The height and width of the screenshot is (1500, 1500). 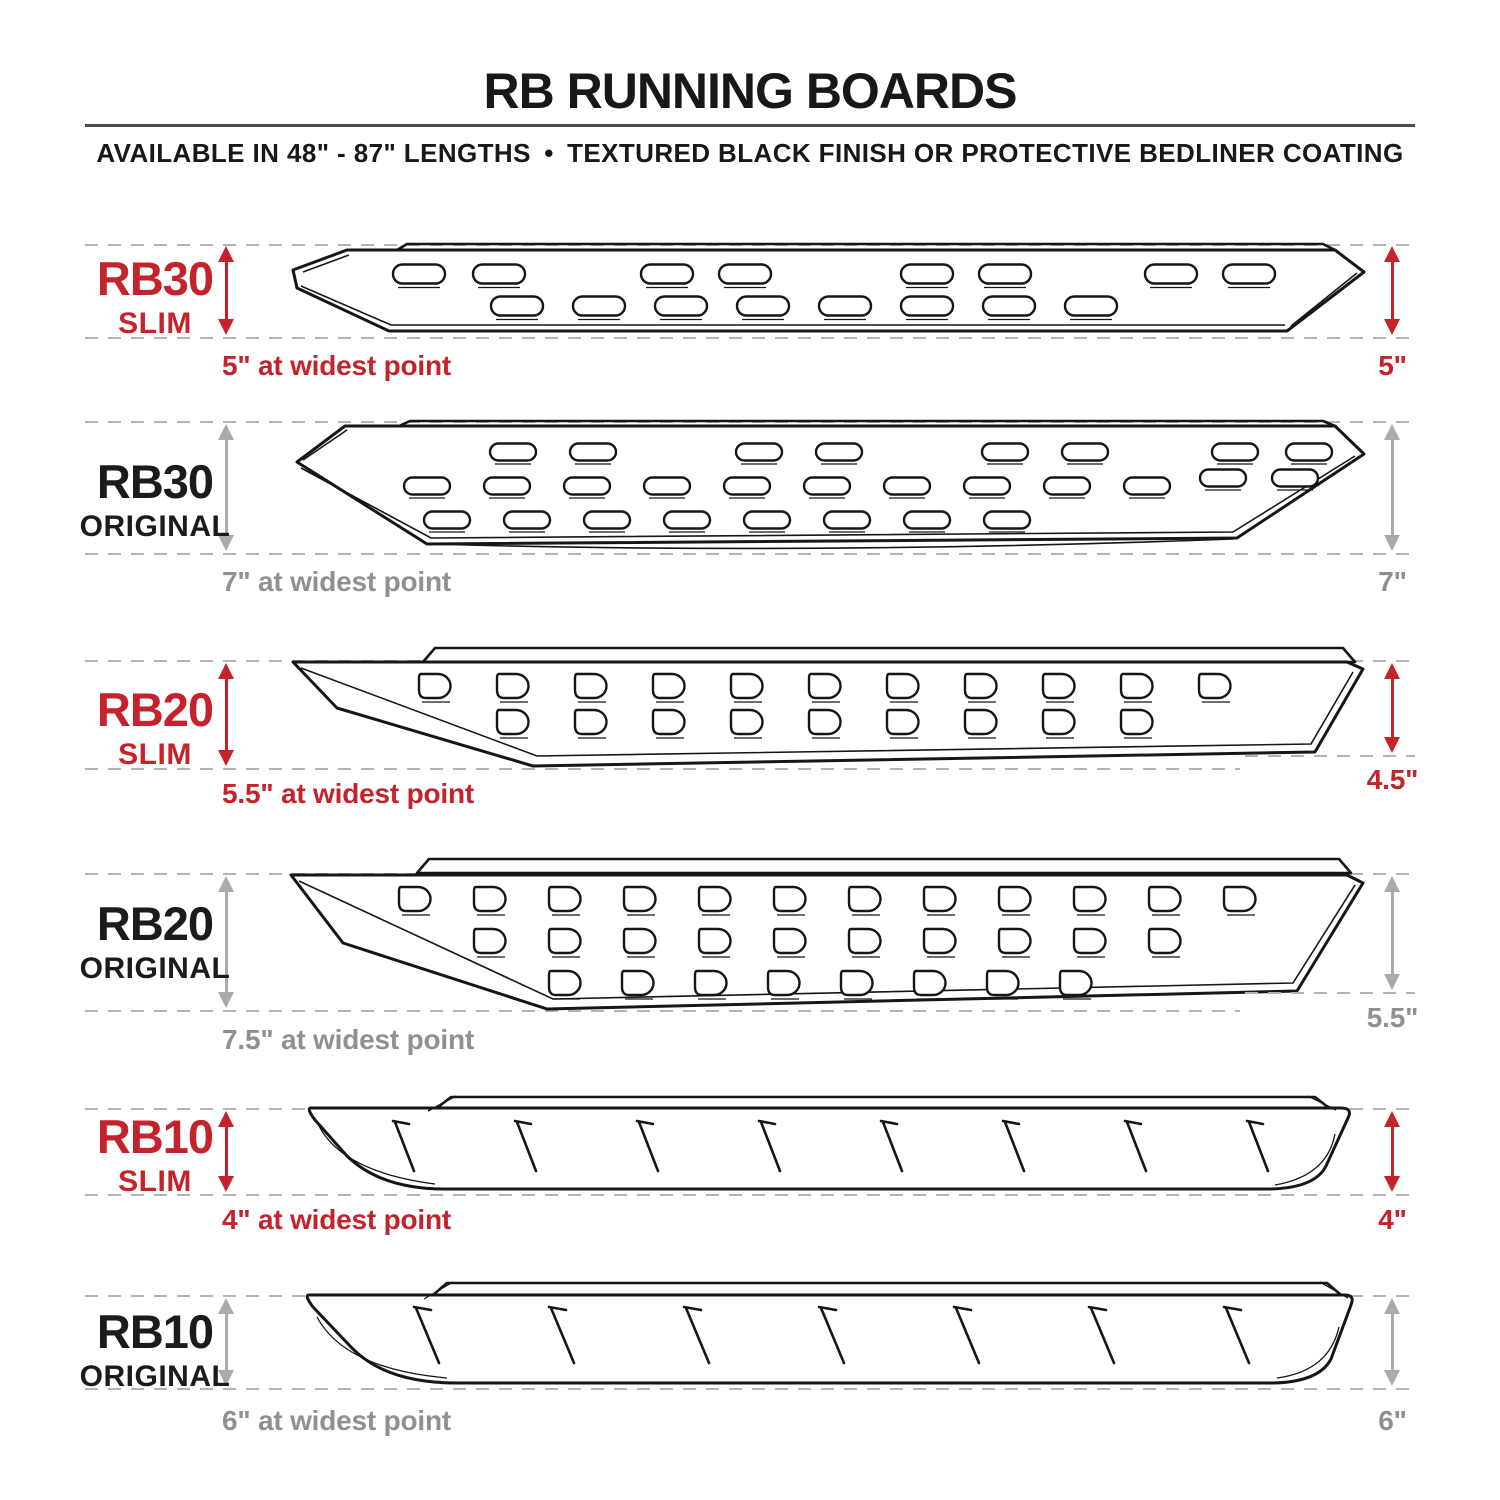 I want to click on rb10-original-board-drawing, so click(x=829, y=1333).